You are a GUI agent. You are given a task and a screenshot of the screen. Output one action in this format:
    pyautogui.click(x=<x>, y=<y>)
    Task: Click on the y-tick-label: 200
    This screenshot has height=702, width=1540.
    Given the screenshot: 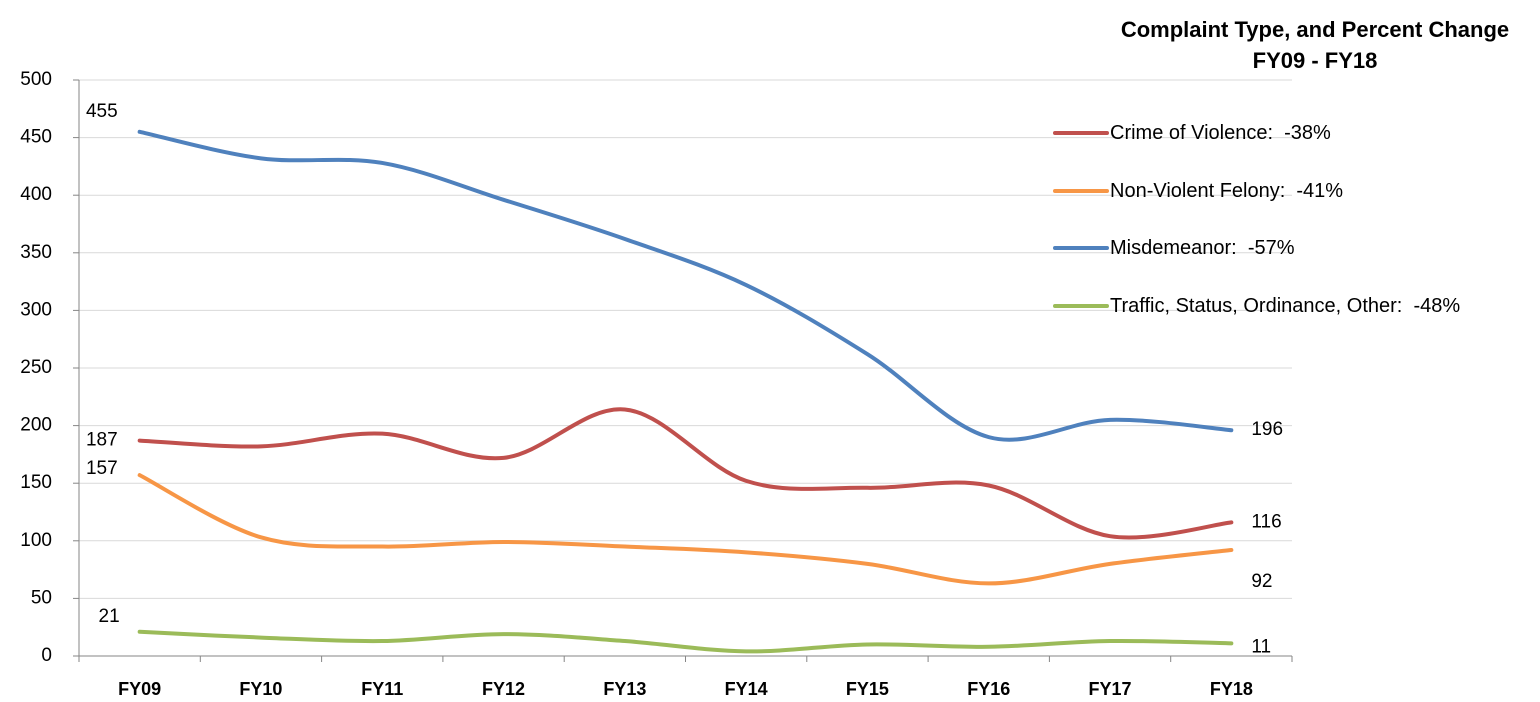 What is the action you would take?
    pyautogui.click(x=36, y=425)
    